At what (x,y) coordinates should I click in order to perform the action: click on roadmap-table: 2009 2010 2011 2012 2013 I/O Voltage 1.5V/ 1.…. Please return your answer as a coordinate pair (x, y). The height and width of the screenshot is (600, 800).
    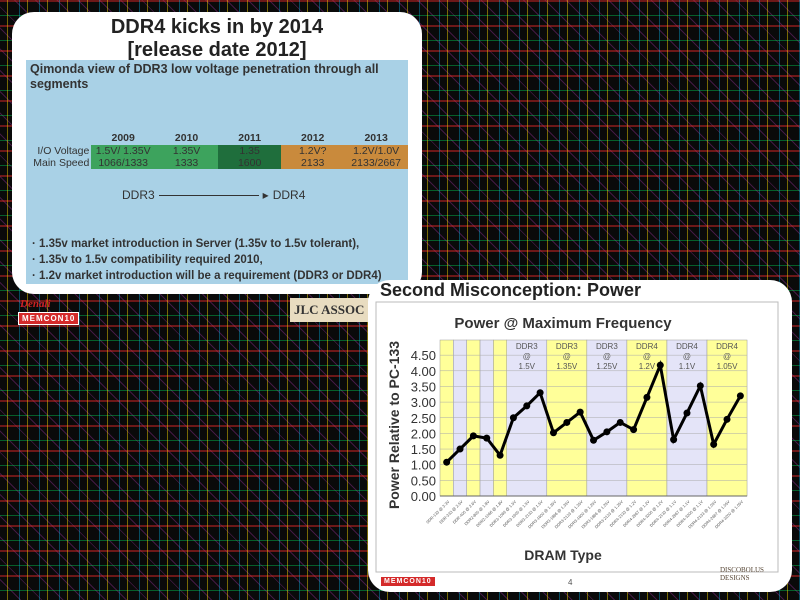
    Looking at the image, I should click on (218, 150).